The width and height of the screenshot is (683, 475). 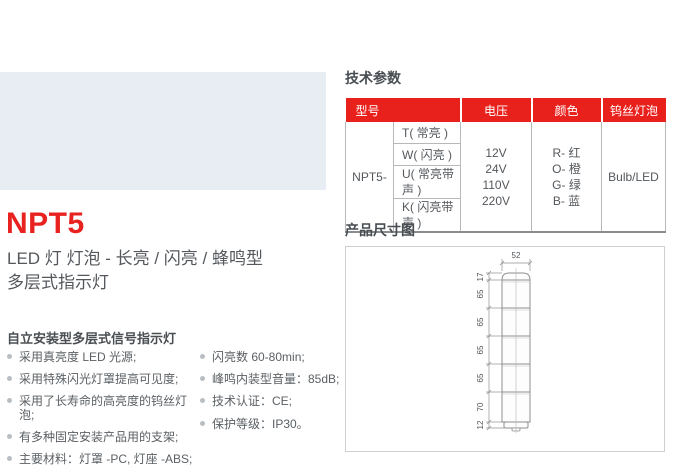 I want to click on dim-label-width: 52, so click(x=516, y=255).